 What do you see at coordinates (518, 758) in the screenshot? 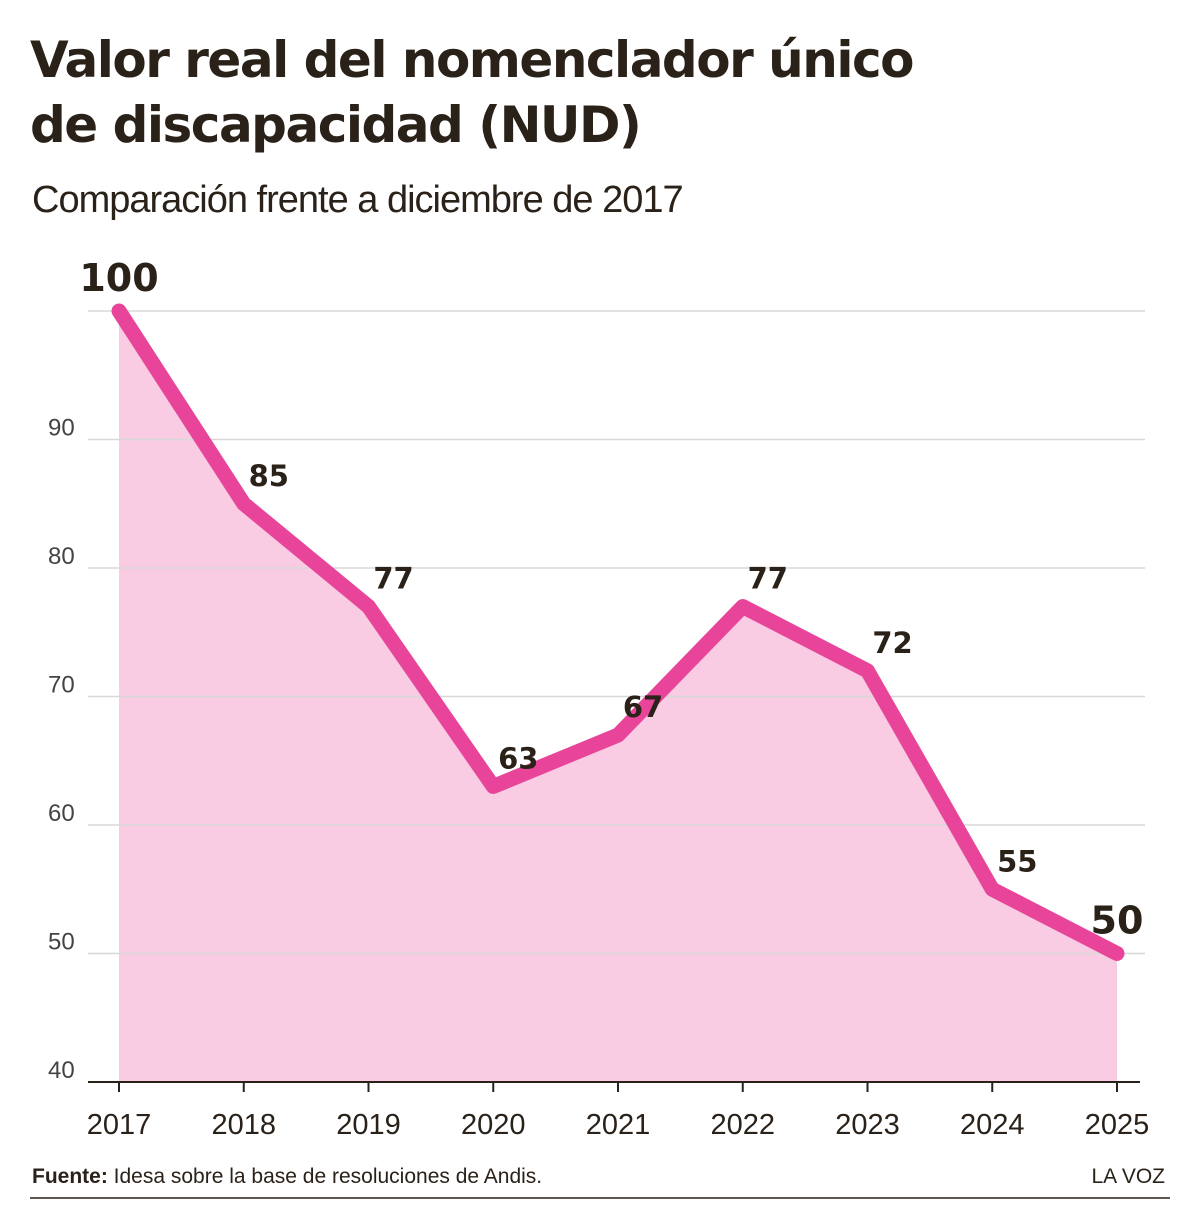
I see `value-label: 63` at bounding box center [518, 758].